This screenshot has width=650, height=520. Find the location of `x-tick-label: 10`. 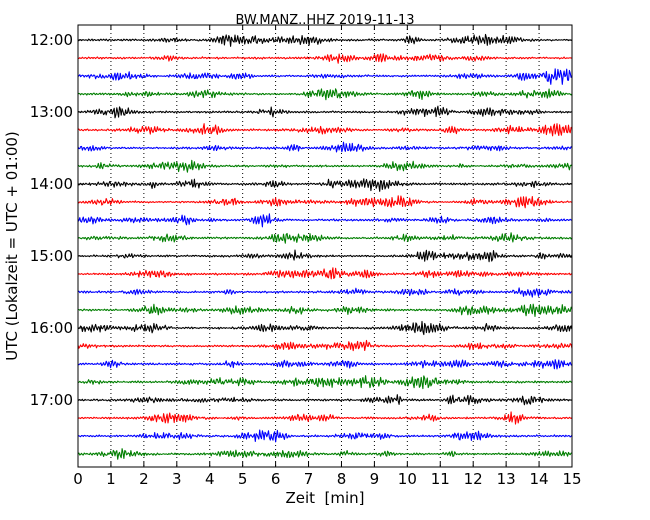

x-tick-label: 10 is located at coordinates (407, 479).